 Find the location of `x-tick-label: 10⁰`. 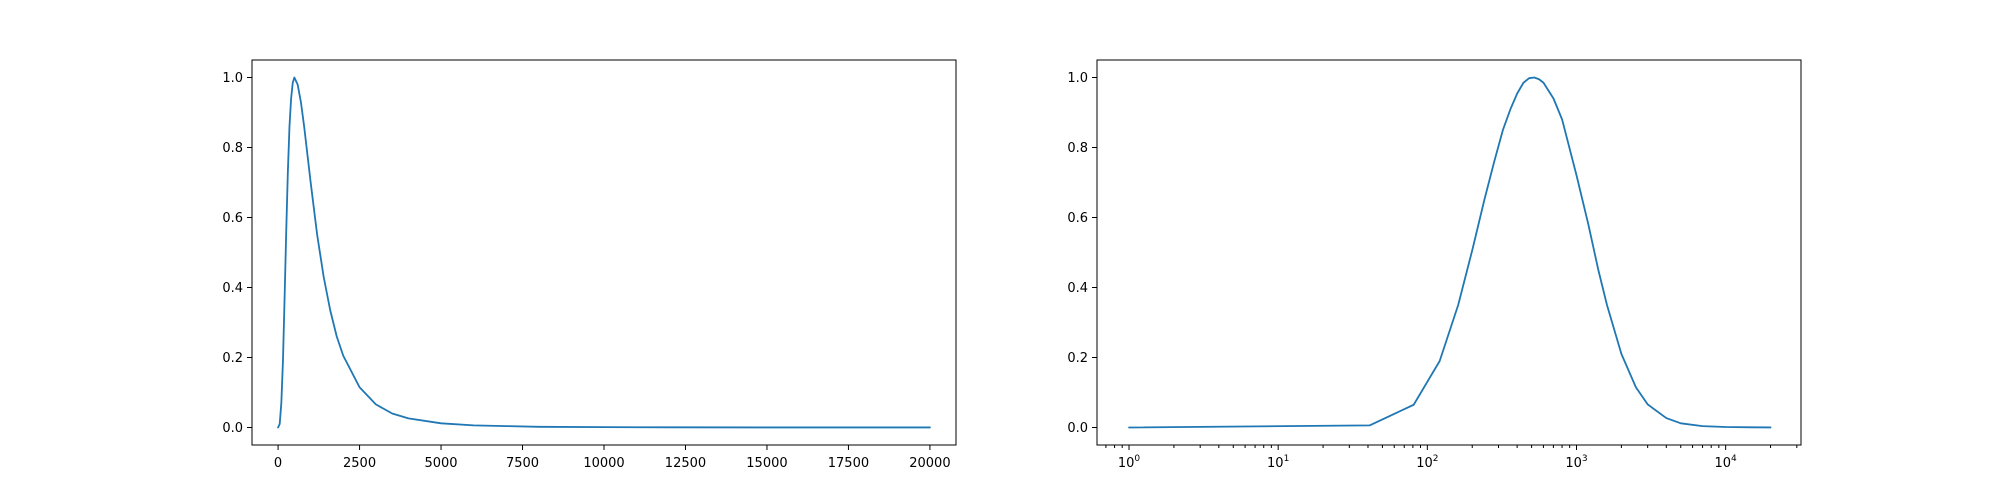

x-tick-label: 10⁰ is located at coordinates (1129, 462).